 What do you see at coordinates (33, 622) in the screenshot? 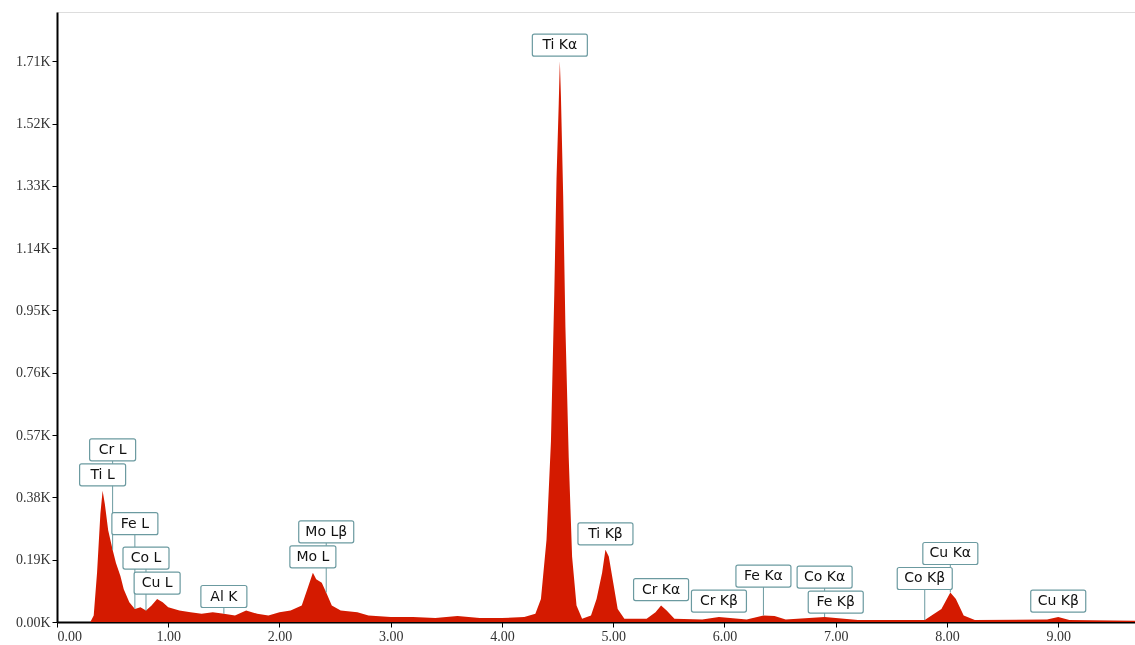
I see `y-tick-label: 0.00K` at bounding box center [33, 622].